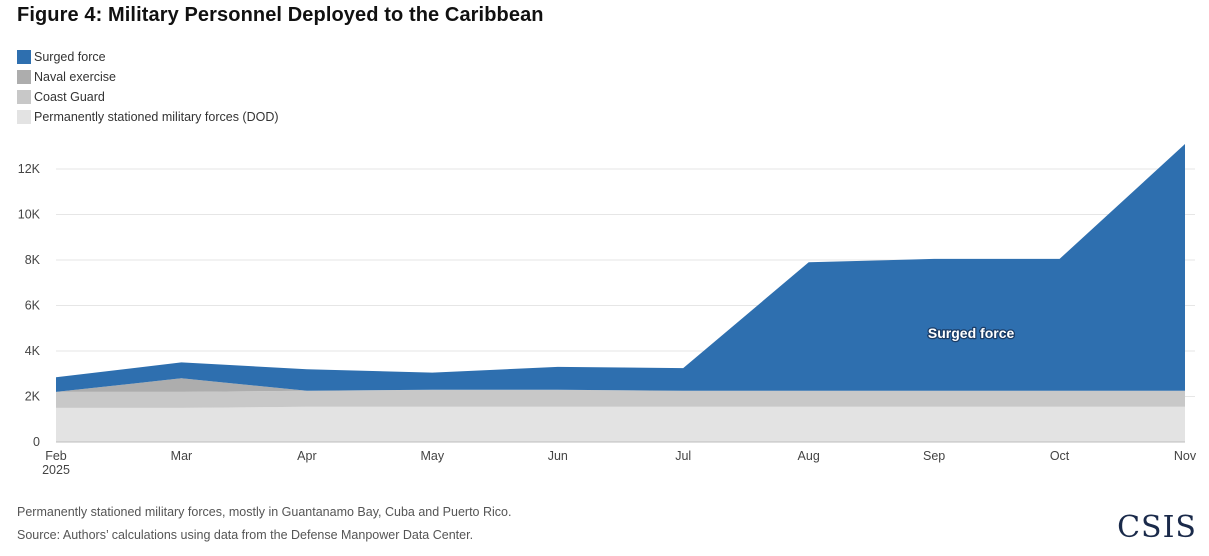 This screenshot has height=556, width=1209. What do you see at coordinates (148, 77) in the screenshot?
I see `legend-item-naval: Naval exercise` at bounding box center [148, 77].